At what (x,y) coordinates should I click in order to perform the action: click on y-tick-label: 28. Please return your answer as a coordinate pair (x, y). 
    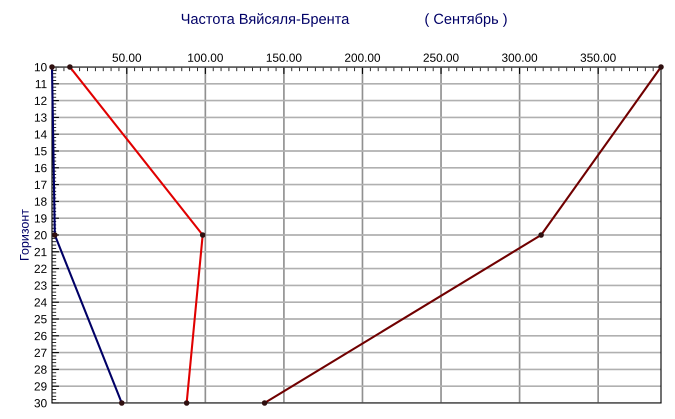
    Looking at the image, I should click on (40, 369).